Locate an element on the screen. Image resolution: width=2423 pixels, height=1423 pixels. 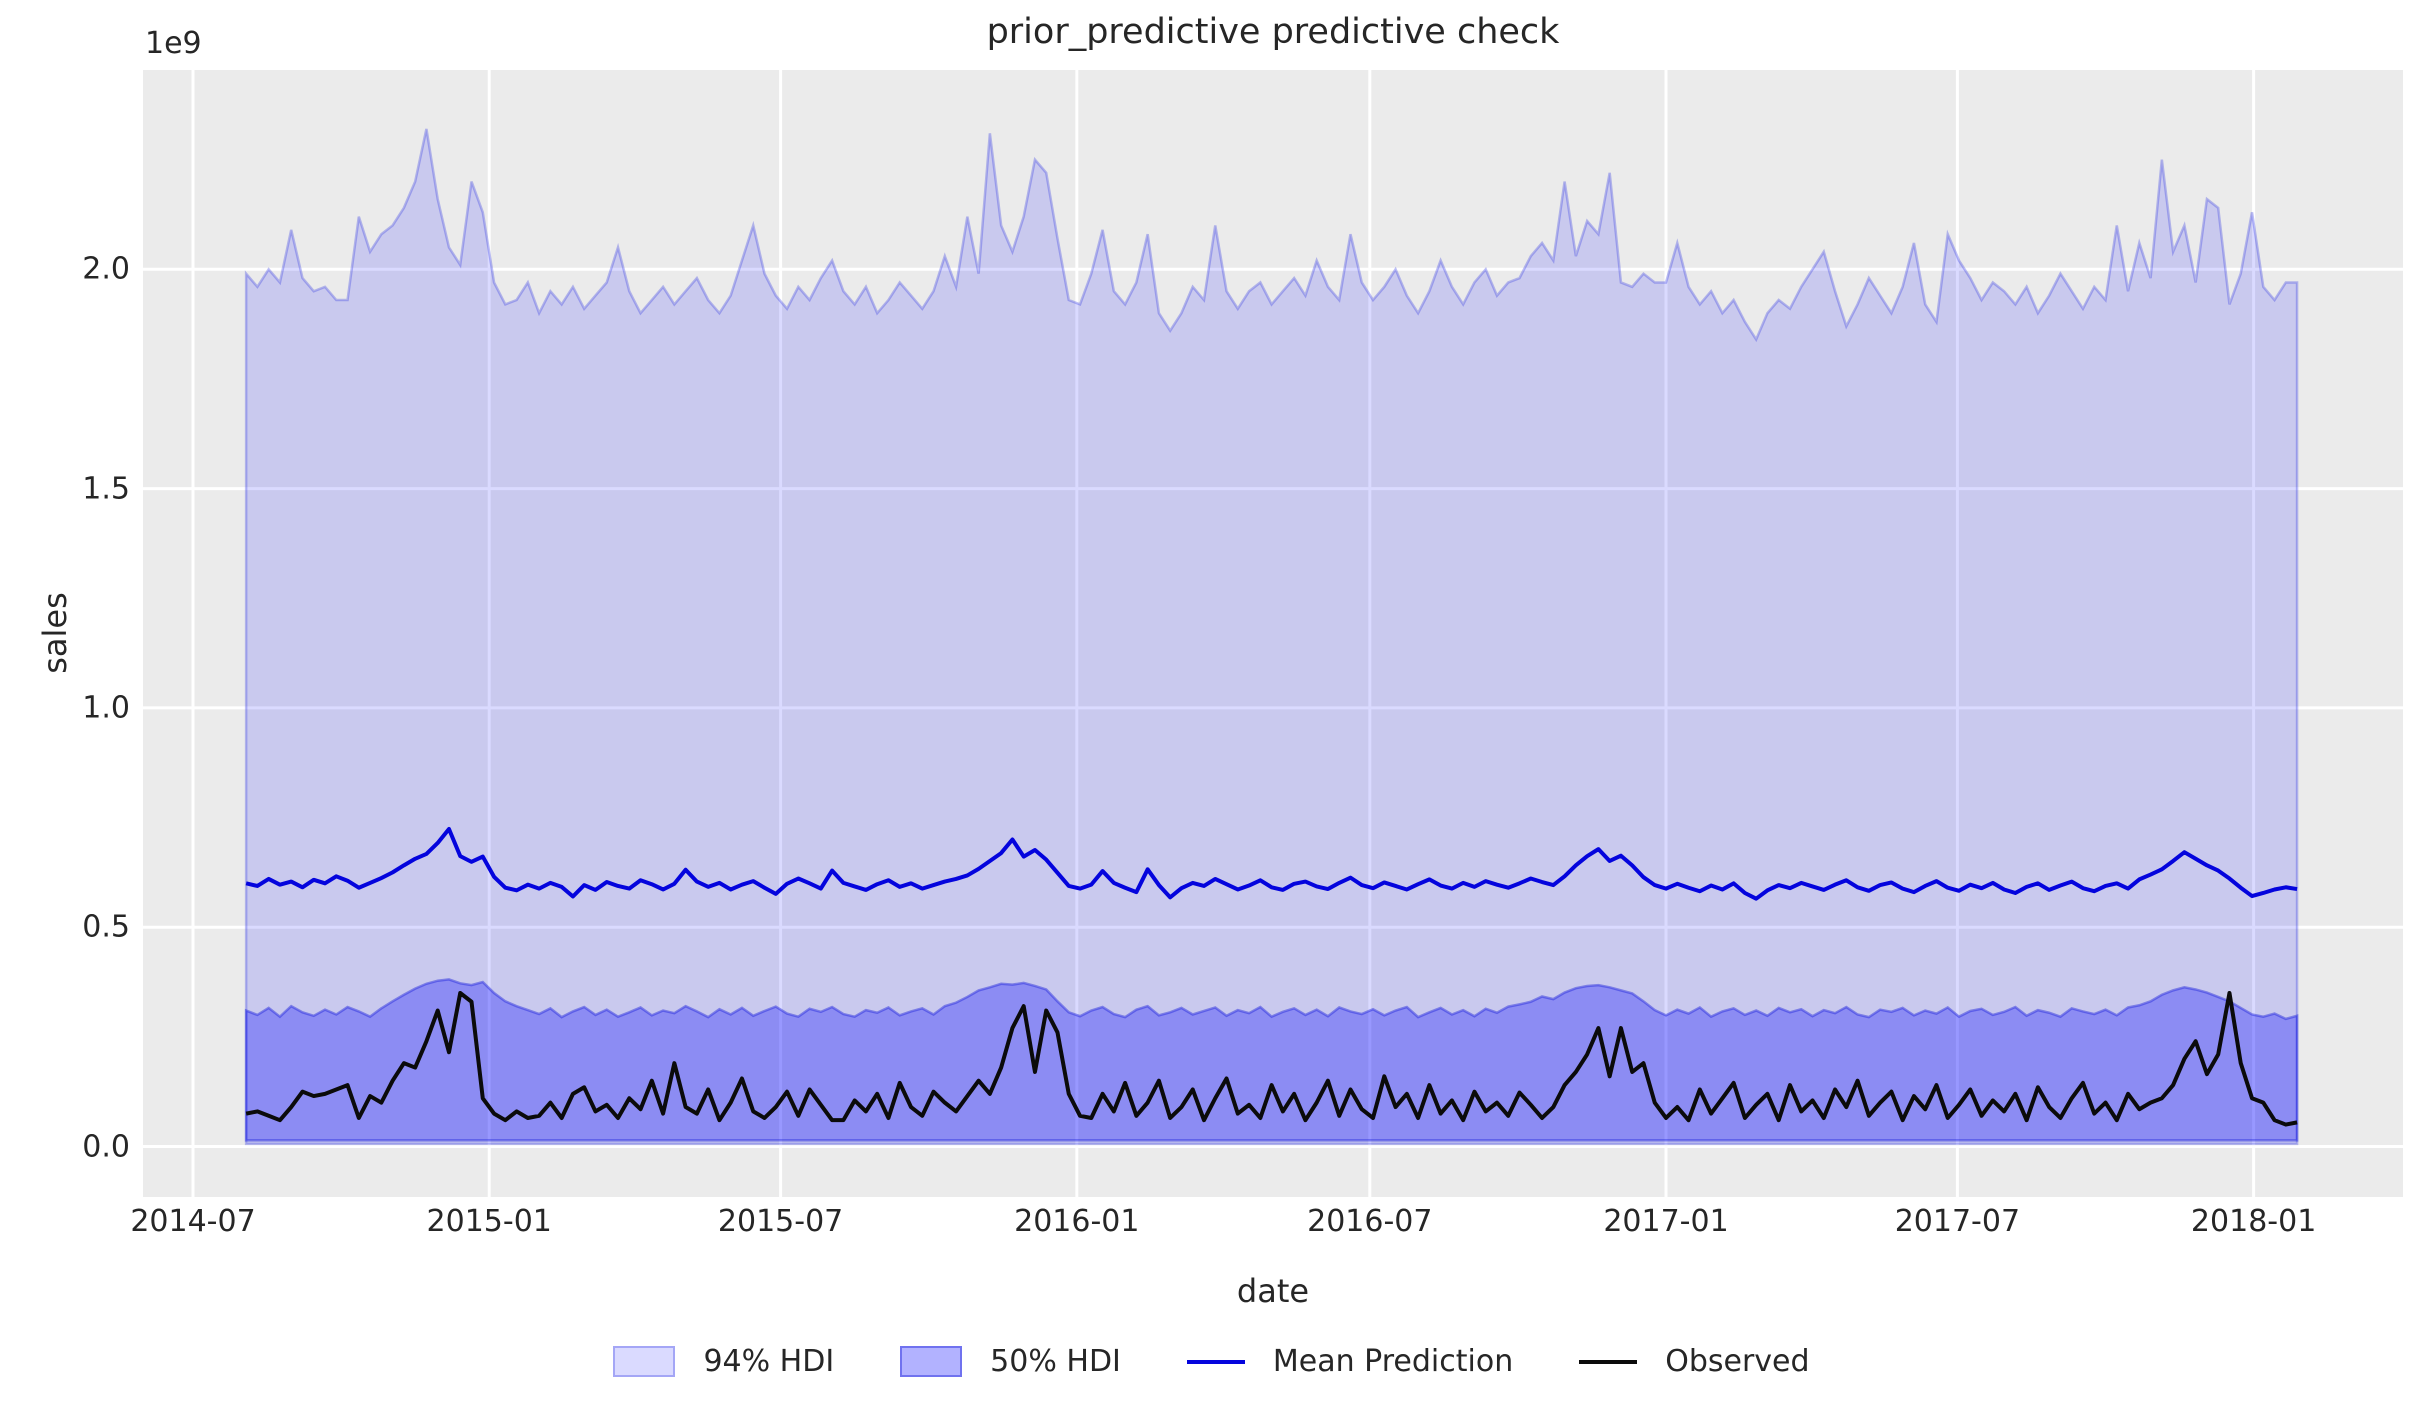
x-tick-label: 2016-07 is located at coordinates (1370, 1221).